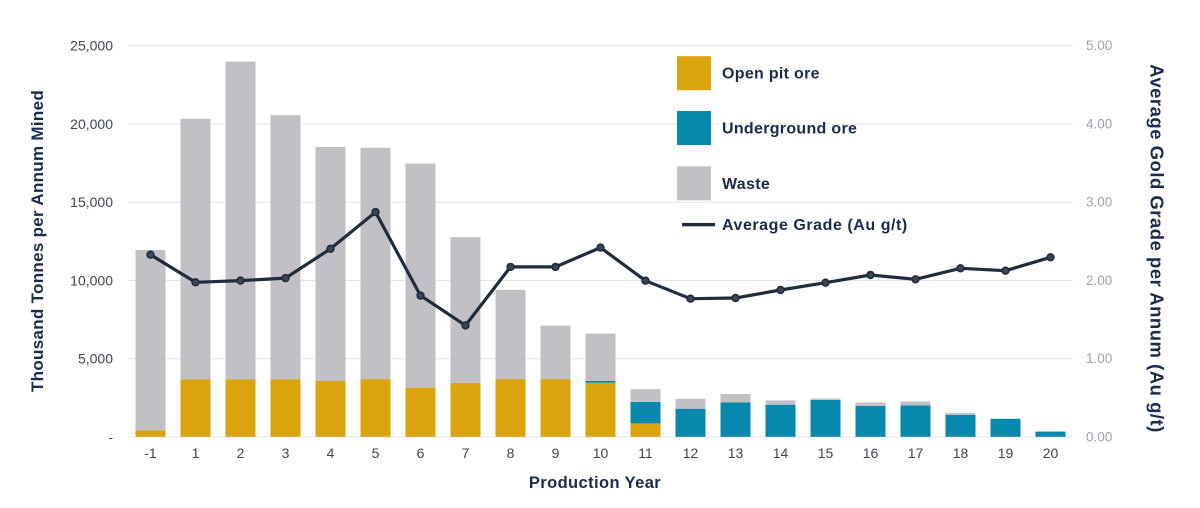 The height and width of the screenshot is (508, 1200). Describe the element at coordinates (1099, 437) in the screenshot. I see `svg-text: 0.00` at that location.